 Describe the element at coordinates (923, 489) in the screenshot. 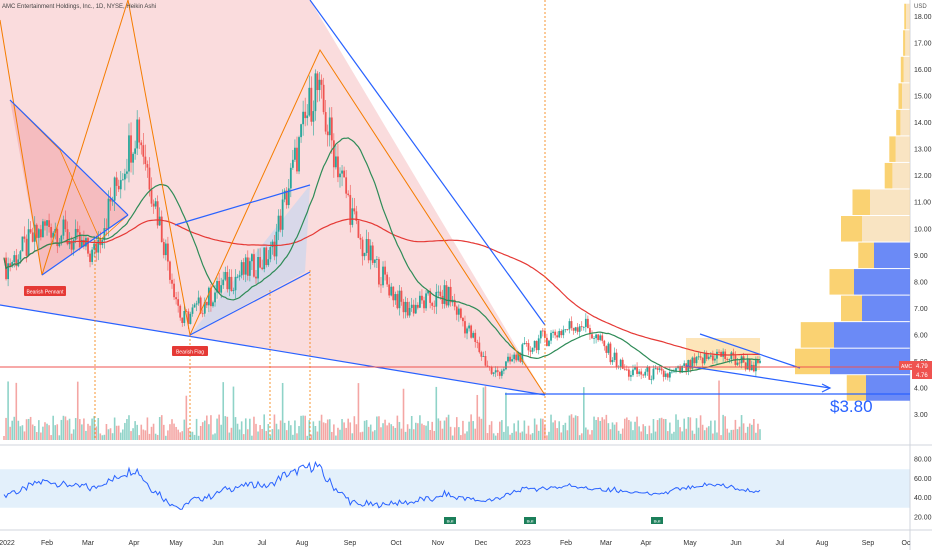

I see `rsi-axis: 80.00 60.00 40.00 20.00` at that location.